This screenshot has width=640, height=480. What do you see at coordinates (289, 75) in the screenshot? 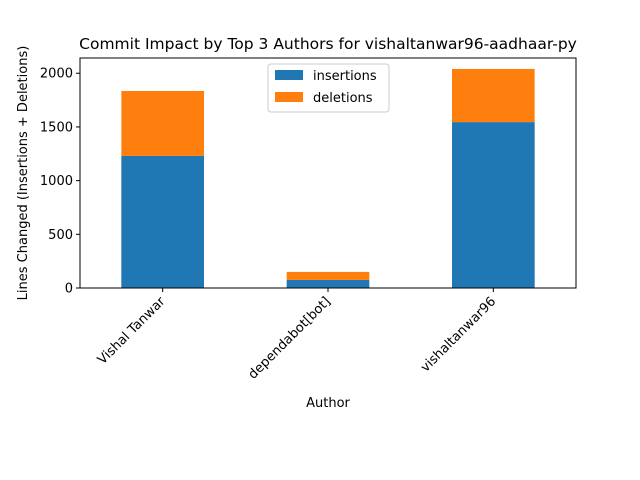
I see `legend-swatch-insertions` at bounding box center [289, 75].